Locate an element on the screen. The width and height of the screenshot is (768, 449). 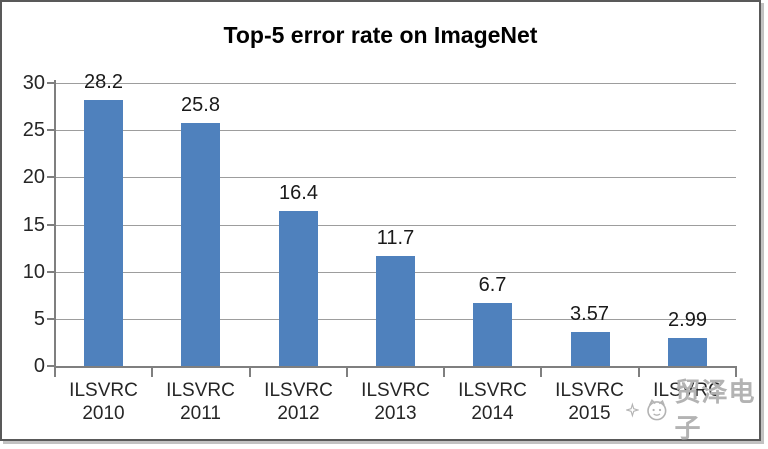
x-axis-label: ILSVRC 2014 is located at coordinates (492, 402).